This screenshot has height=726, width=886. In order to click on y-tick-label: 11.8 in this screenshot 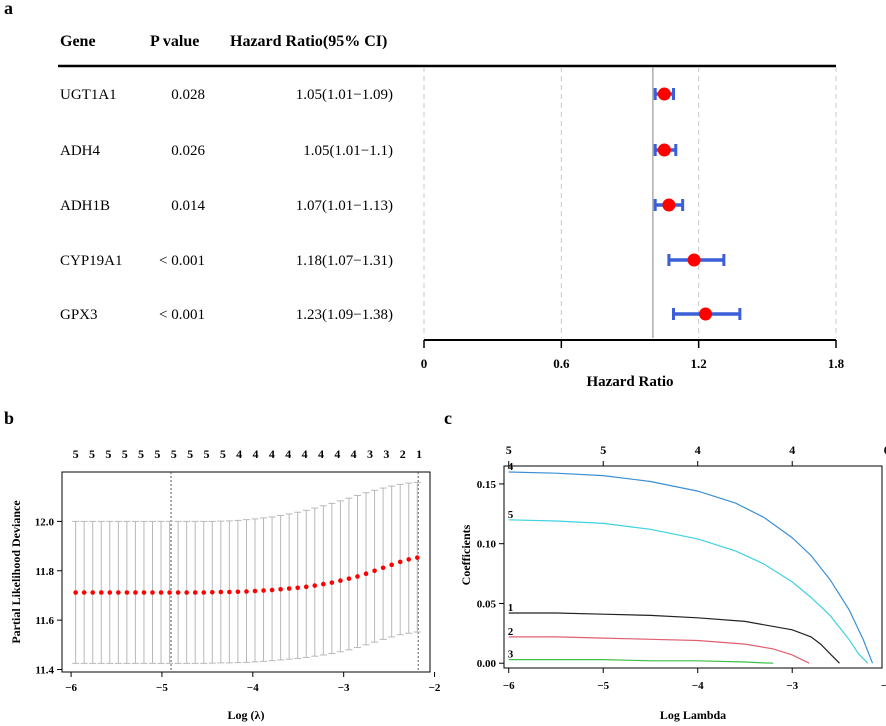, I will do `click(44, 572)`.